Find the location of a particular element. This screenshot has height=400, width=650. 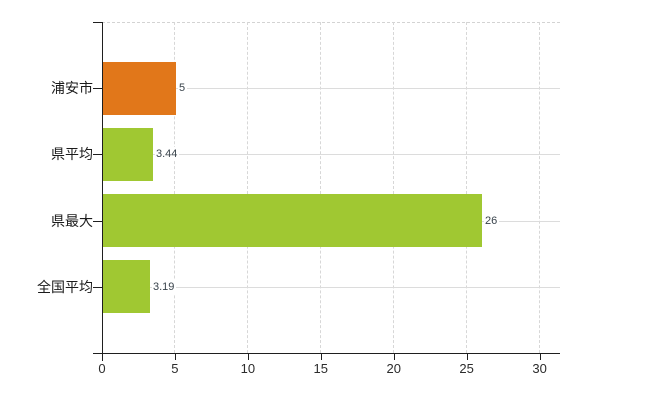

category-label: 県平均 is located at coordinates (72, 154).